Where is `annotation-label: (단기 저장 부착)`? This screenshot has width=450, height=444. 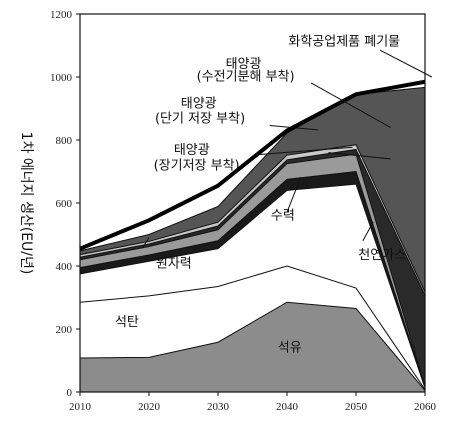 annotation-label: (단기 저장 부착) is located at coordinates (200, 118).